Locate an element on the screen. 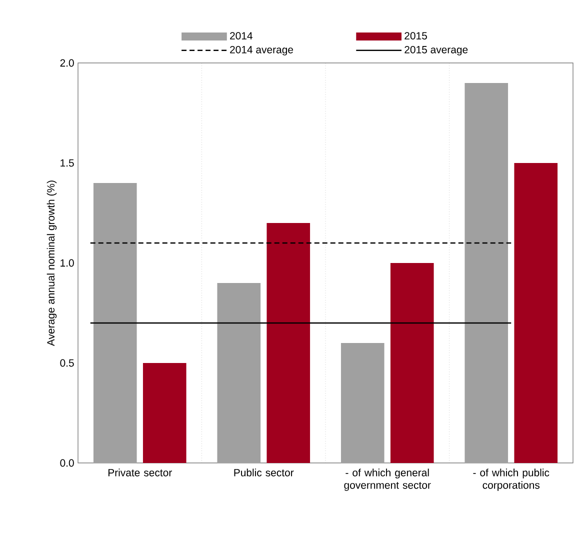 The height and width of the screenshot is (547, 582). legend-label: 2014 average is located at coordinates (262, 51).